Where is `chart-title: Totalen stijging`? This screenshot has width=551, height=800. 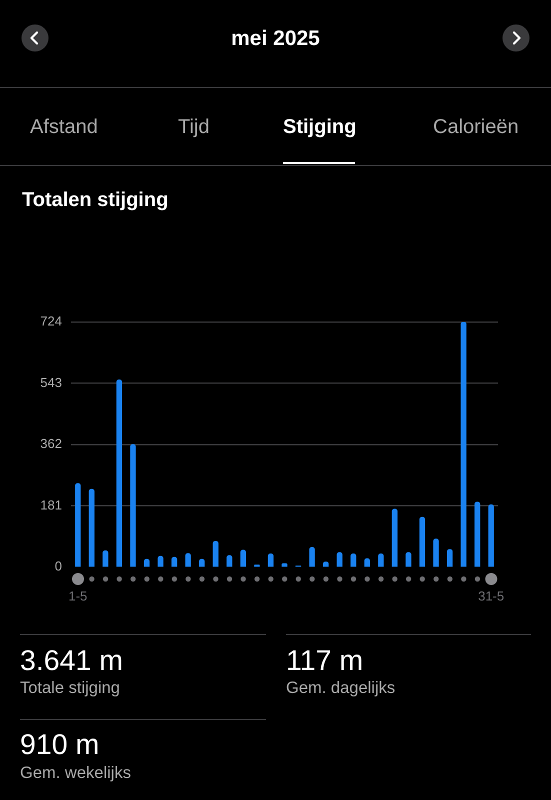 chart-title: Totalen stijging is located at coordinates (95, 200).